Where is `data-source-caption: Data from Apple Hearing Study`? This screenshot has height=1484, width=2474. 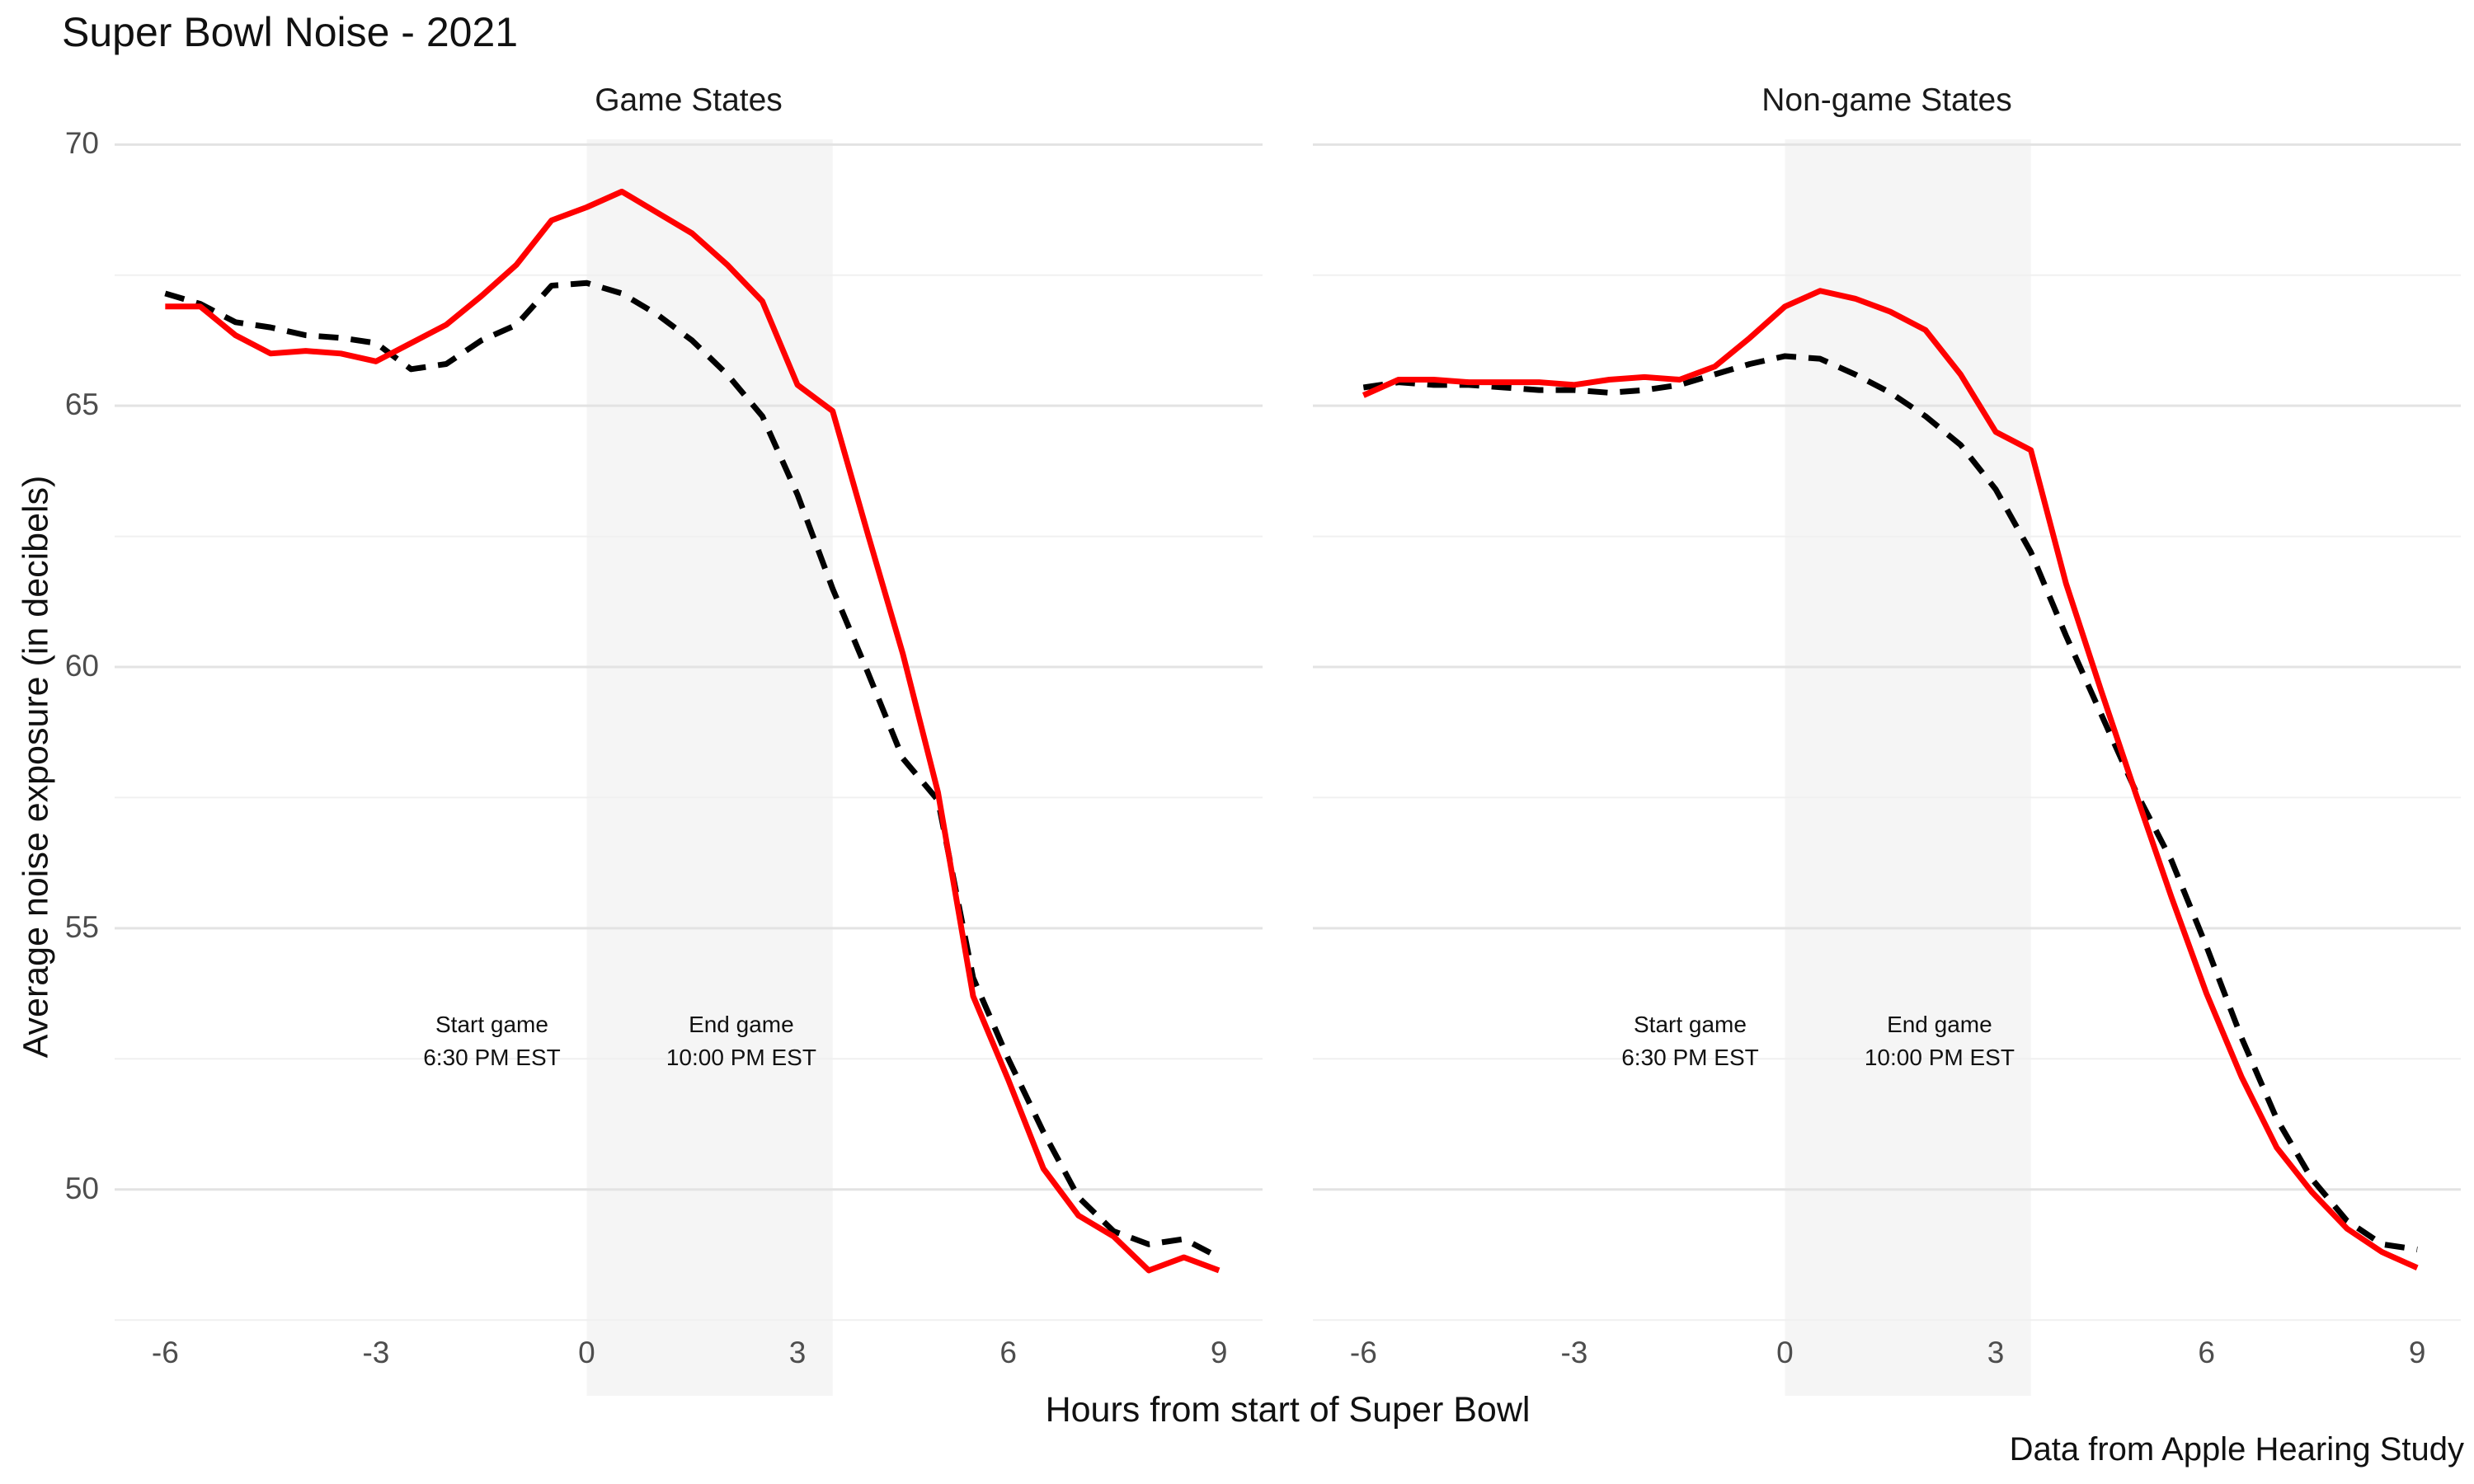 data-source-caption: Data from Apple Hearing Study is located at coordinates (2236, 1449).